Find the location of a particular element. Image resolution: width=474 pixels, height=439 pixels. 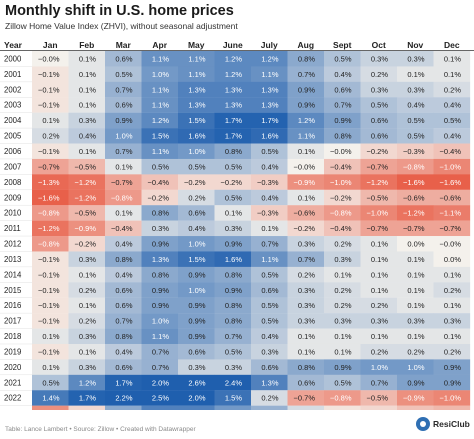

value-label-2003-feb: 0.1% is located at coordinates (87, 105).